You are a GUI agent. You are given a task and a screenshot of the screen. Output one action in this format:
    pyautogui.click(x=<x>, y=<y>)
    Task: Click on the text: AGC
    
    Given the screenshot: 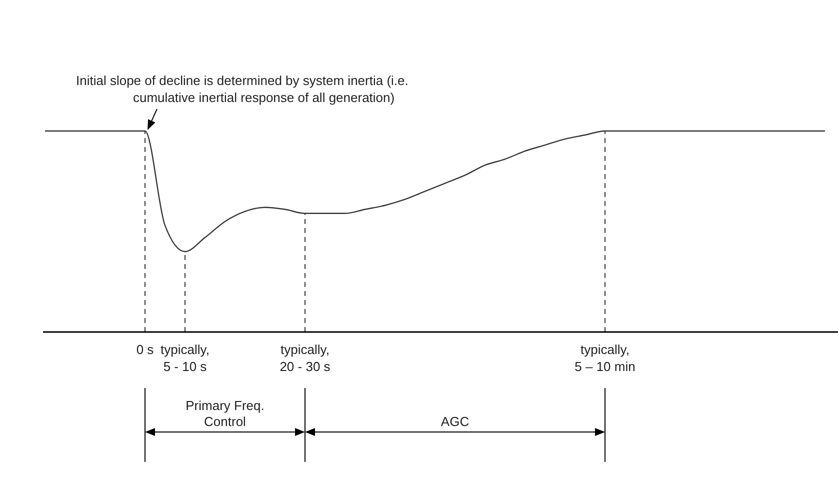 What is the action you would take?
    pyautogui.click(x=455, y=421)
    